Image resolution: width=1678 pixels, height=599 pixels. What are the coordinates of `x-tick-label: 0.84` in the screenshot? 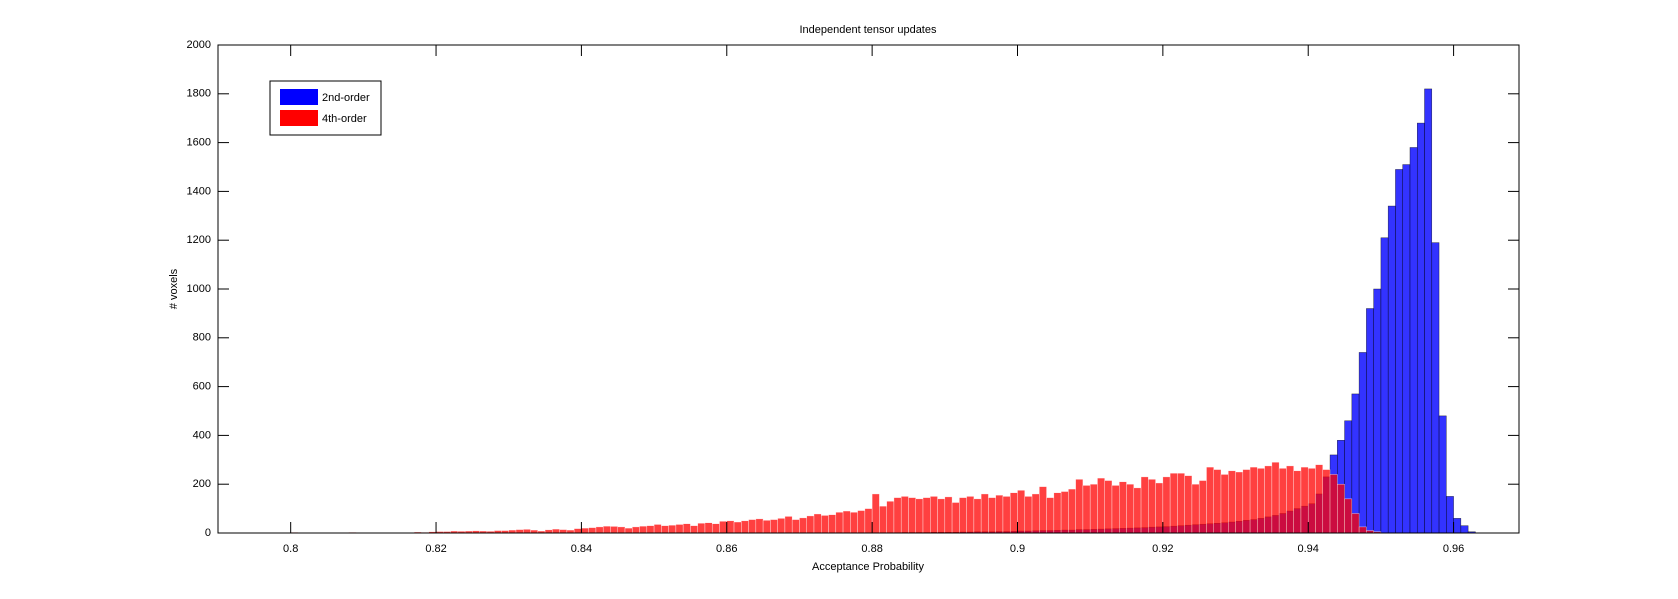 It's located at (581, 549).